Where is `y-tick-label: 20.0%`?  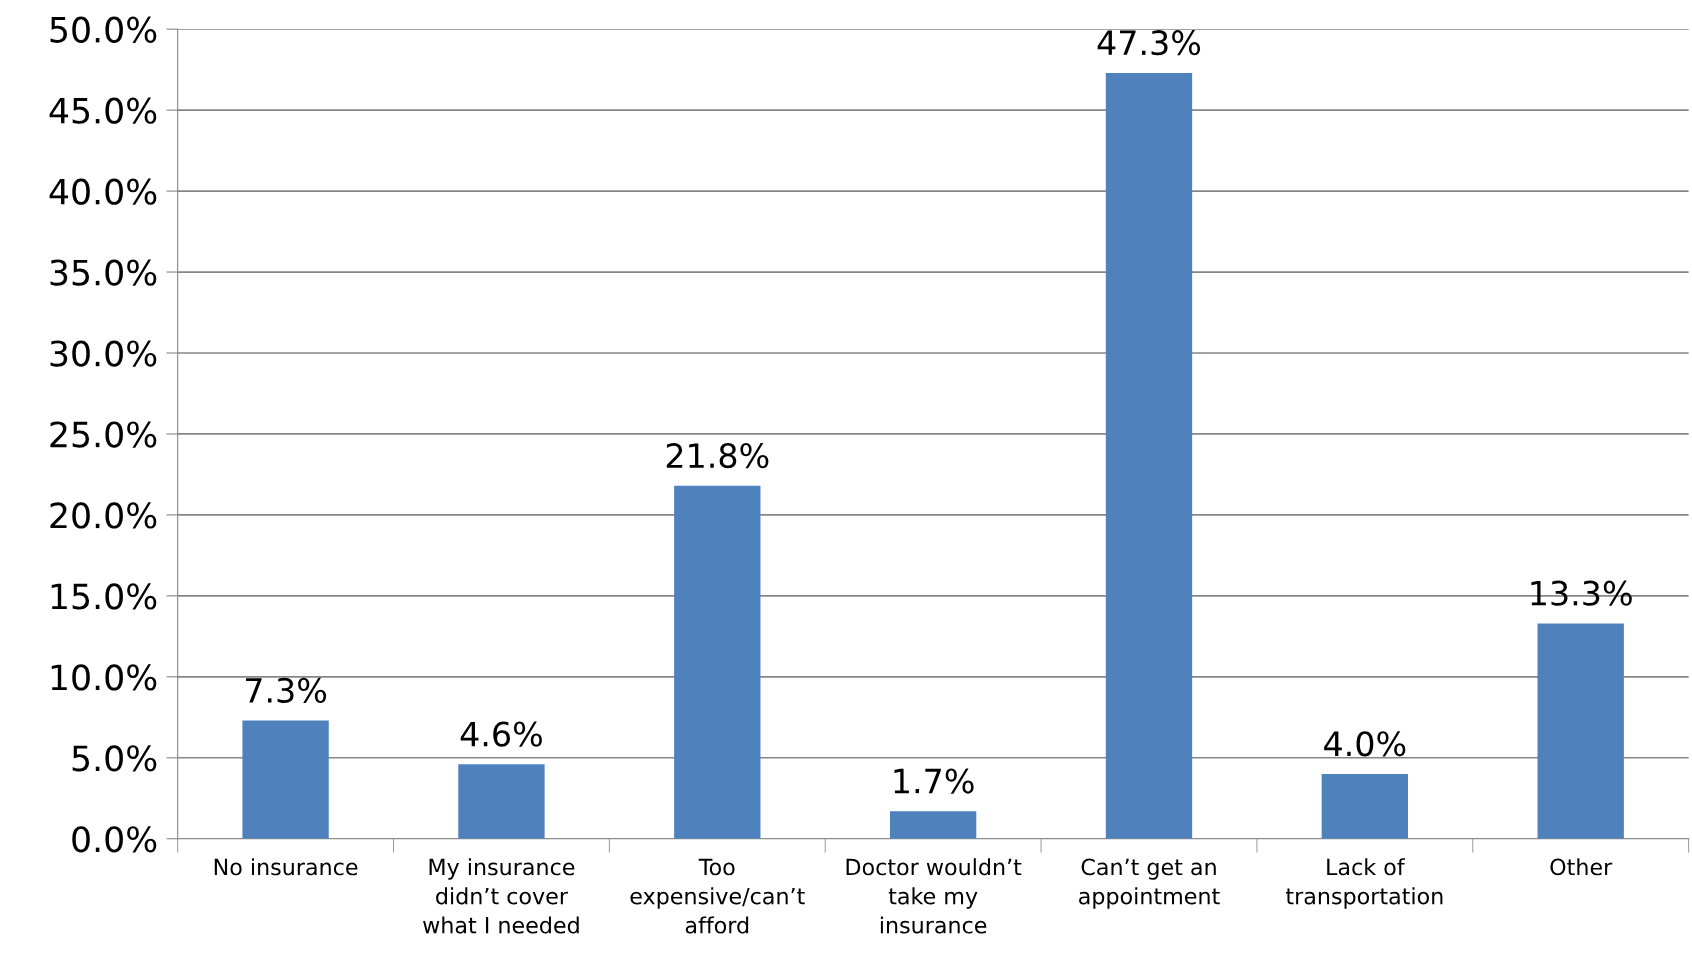 y-tick-label: 20.0% is located at coordinates (103, 515).